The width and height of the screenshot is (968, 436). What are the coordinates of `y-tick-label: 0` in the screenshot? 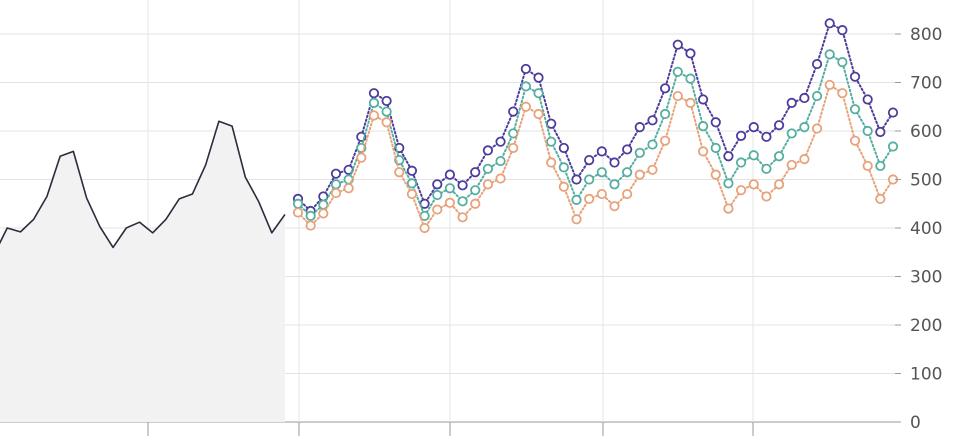 It's located at (915, 423).